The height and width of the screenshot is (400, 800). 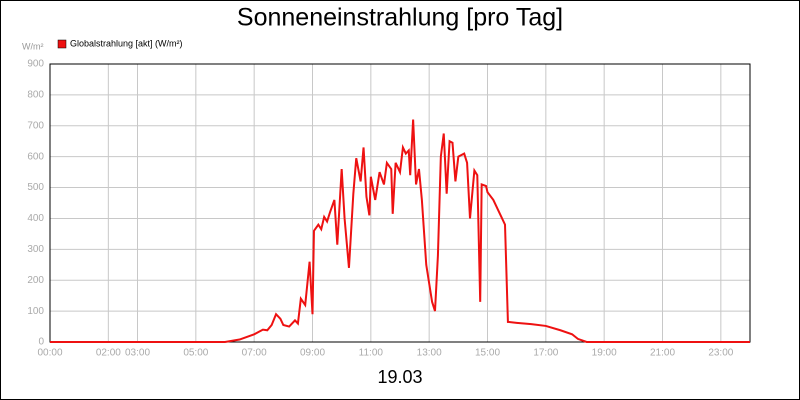 What do you see at coordinates (720, 353) in the screenshot?
I see `x-tick-label: 23:00` at bounding box center [720, 353].